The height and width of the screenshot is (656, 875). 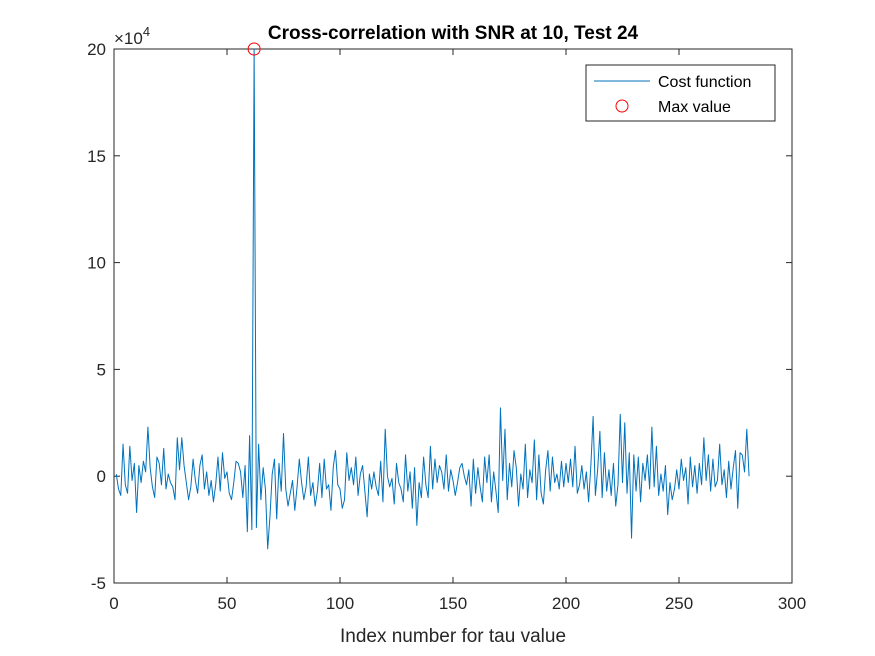 I want to click on y-tick-label: 0, so click(x=101, y=476).